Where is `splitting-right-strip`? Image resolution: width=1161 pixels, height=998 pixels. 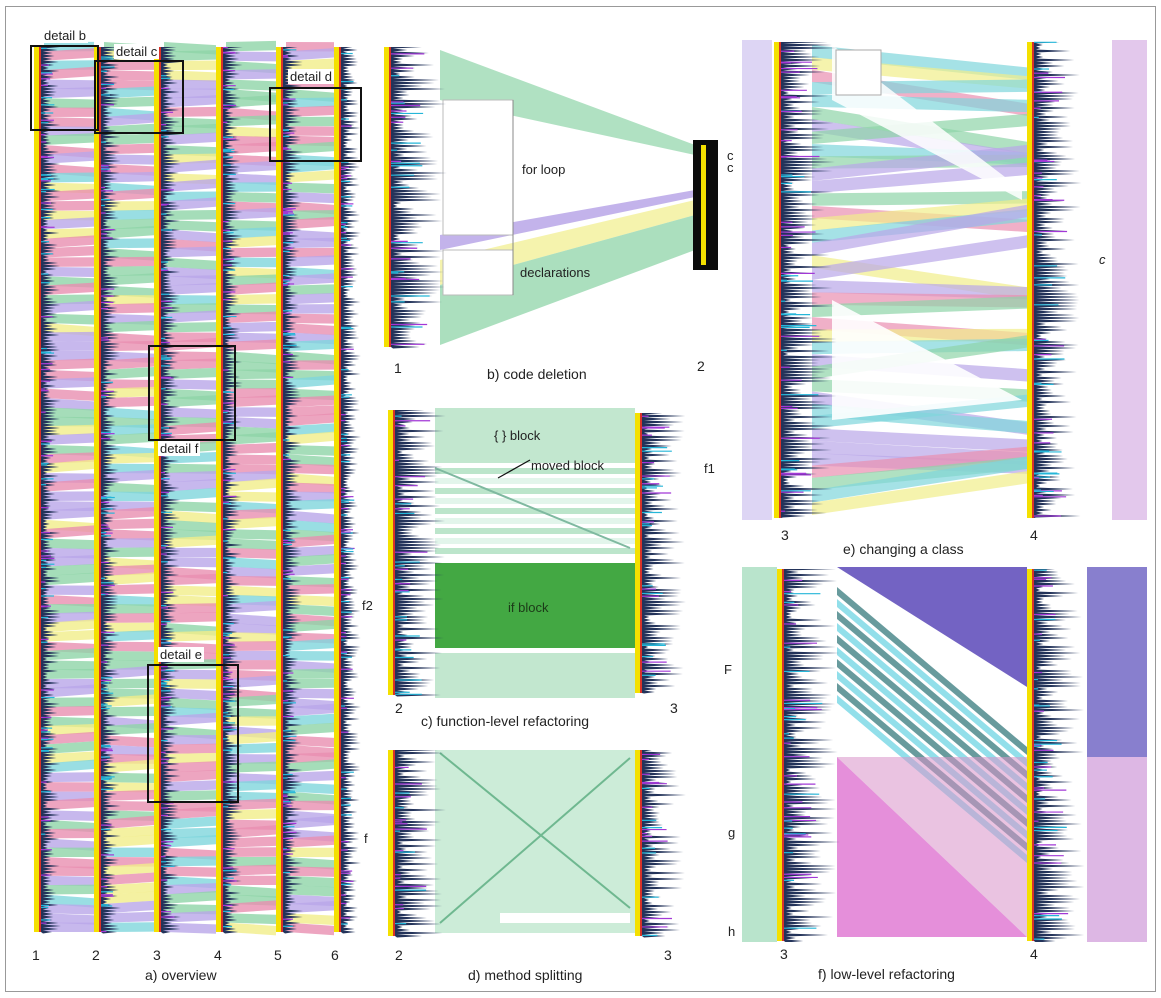
splitting-right-strip is located at coordinates (660, 844).